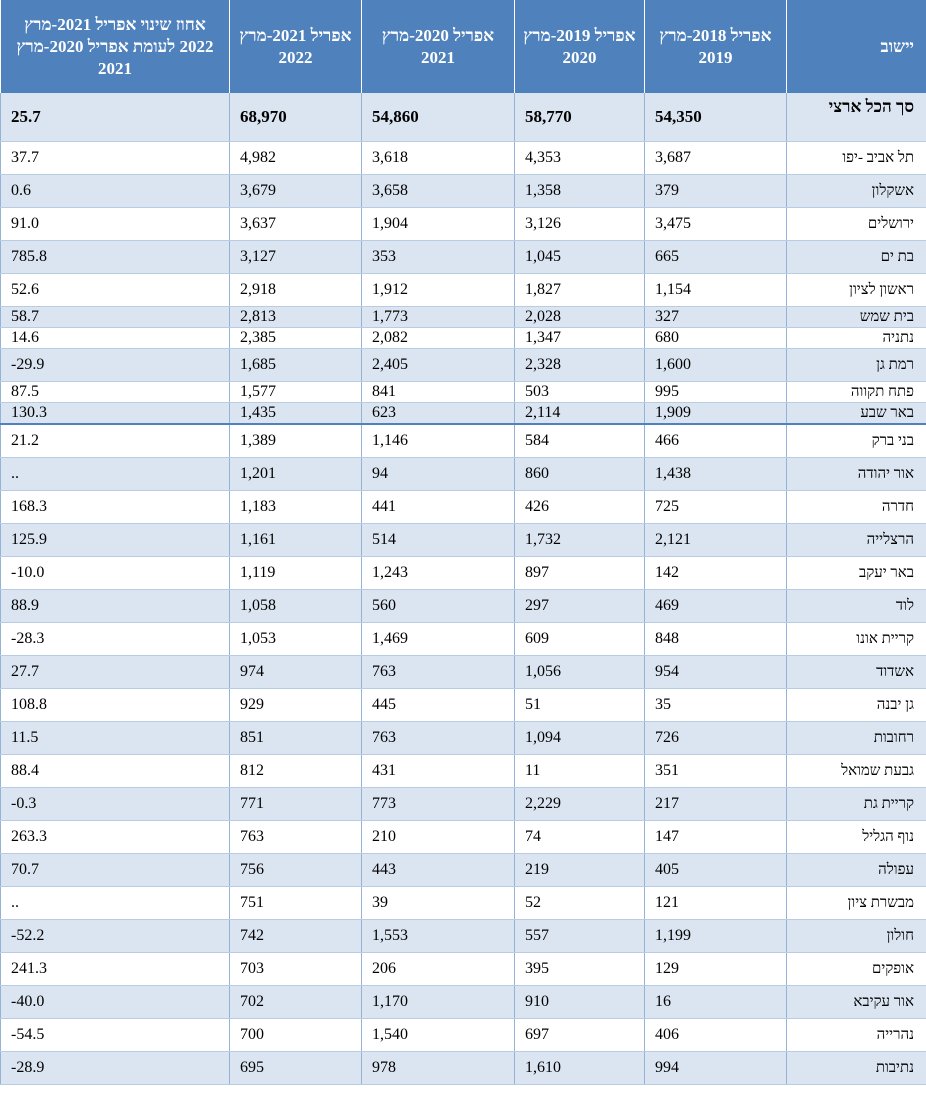  Describe the element at coordinates (438, 1035) in the screenshot. I see `cell-period-2020-2021: 1,540` at that location.